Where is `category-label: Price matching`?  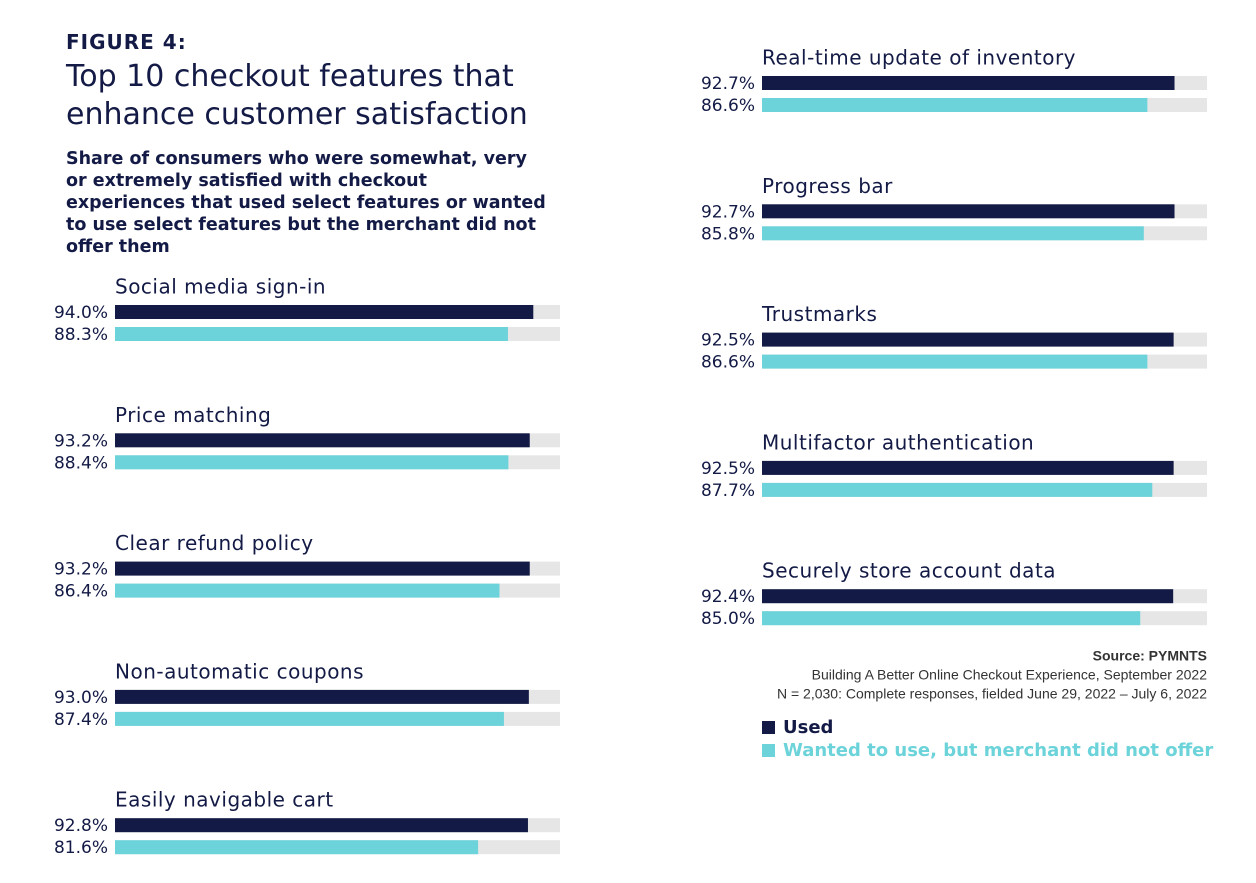
category-label: Price matching is located at coordinates (193, 415).